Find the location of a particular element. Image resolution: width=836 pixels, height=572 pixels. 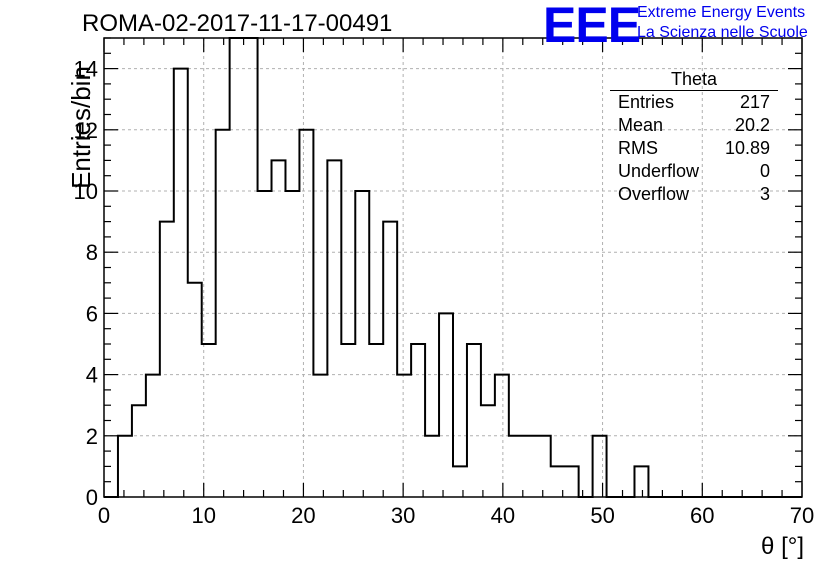

x-tick-label: 70 is located at coordinates (802, 515).